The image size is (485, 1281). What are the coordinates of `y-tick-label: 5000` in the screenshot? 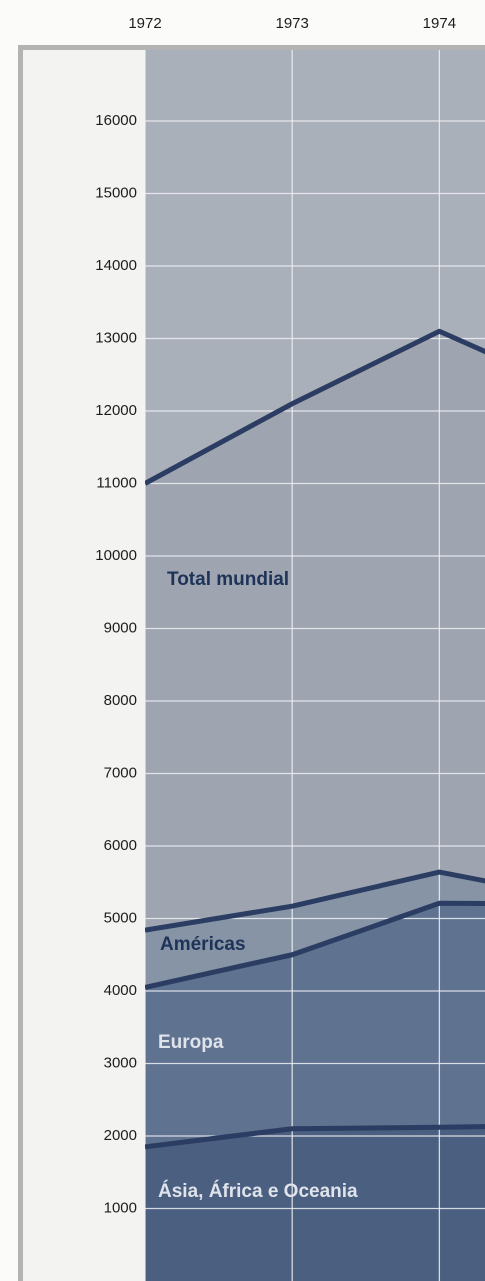 It's located at (120, 917).